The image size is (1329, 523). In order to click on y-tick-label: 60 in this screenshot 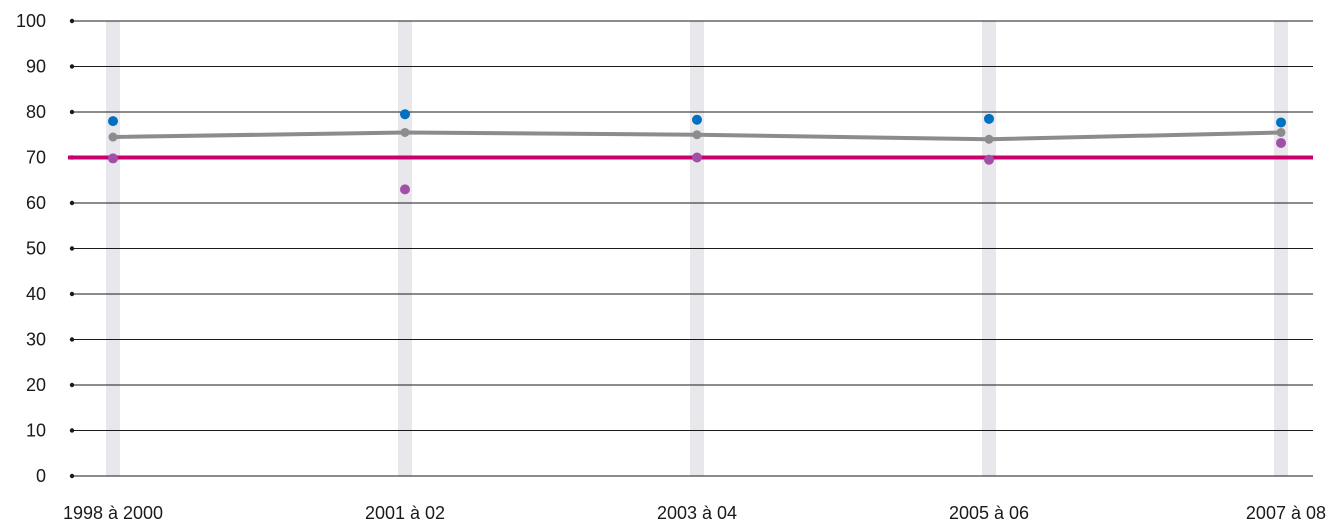, I will do `click(36, 203)`.